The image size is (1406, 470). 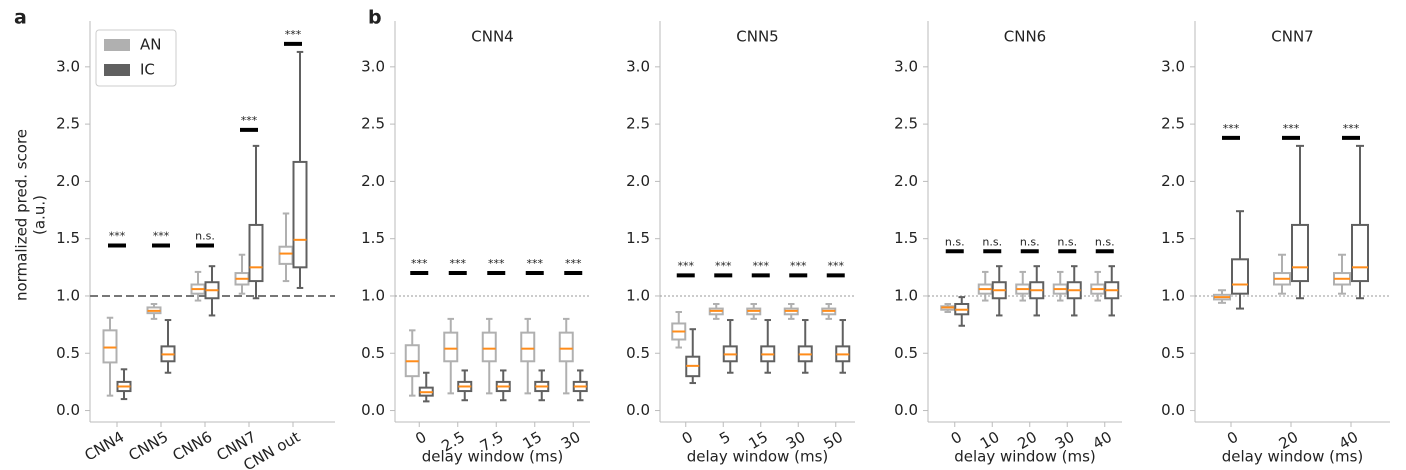 What do you see at coordinates (104, 446) in the screenshot?
I see `x-tick-label: CNN4` at bounding box center [104, 446].